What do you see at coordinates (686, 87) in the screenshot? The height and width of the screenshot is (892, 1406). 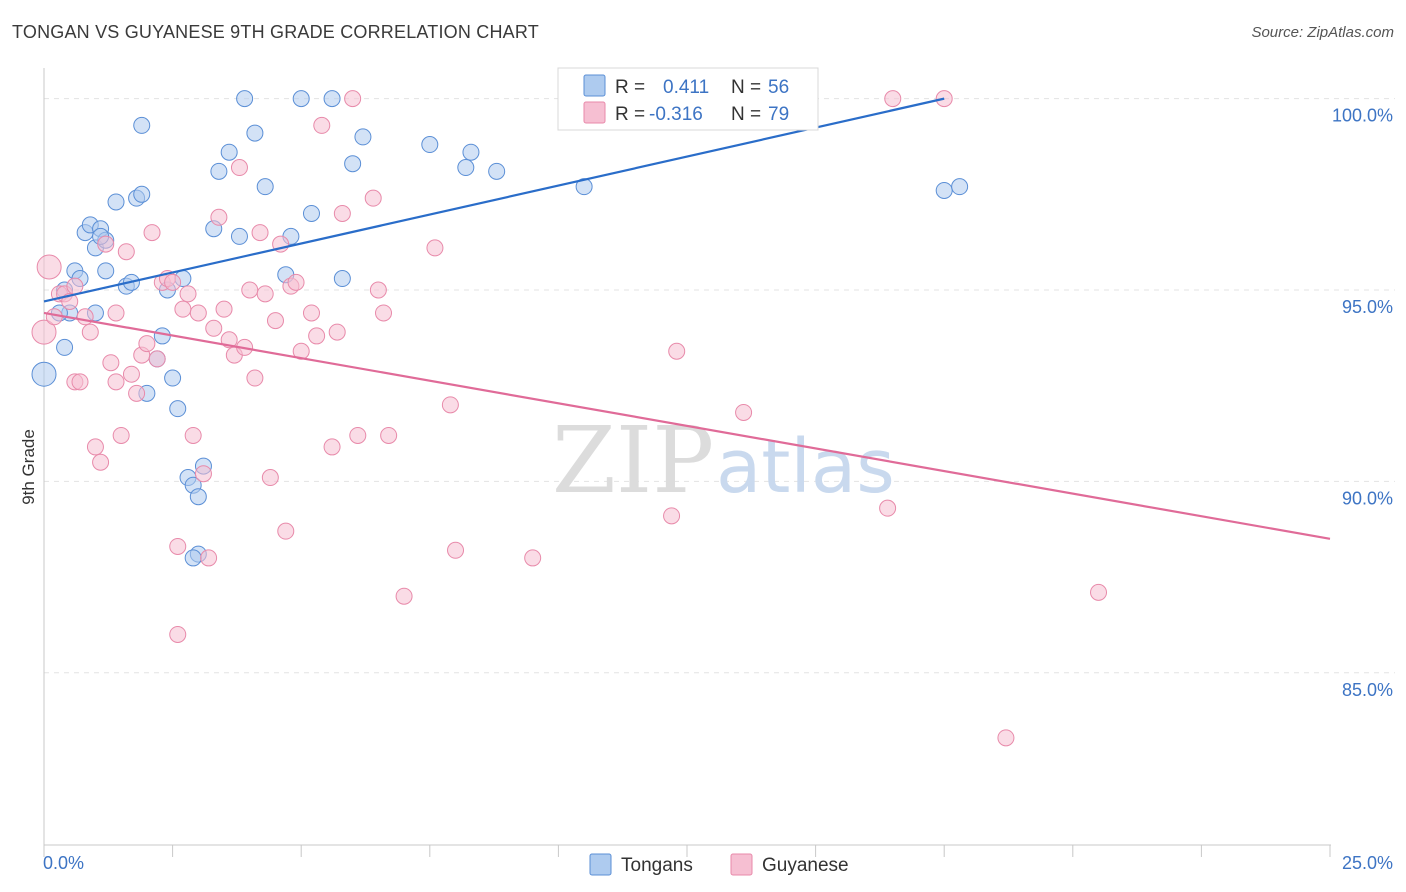 I see `legend-r-value-1: 0.411` at bounding box center [686, 87].